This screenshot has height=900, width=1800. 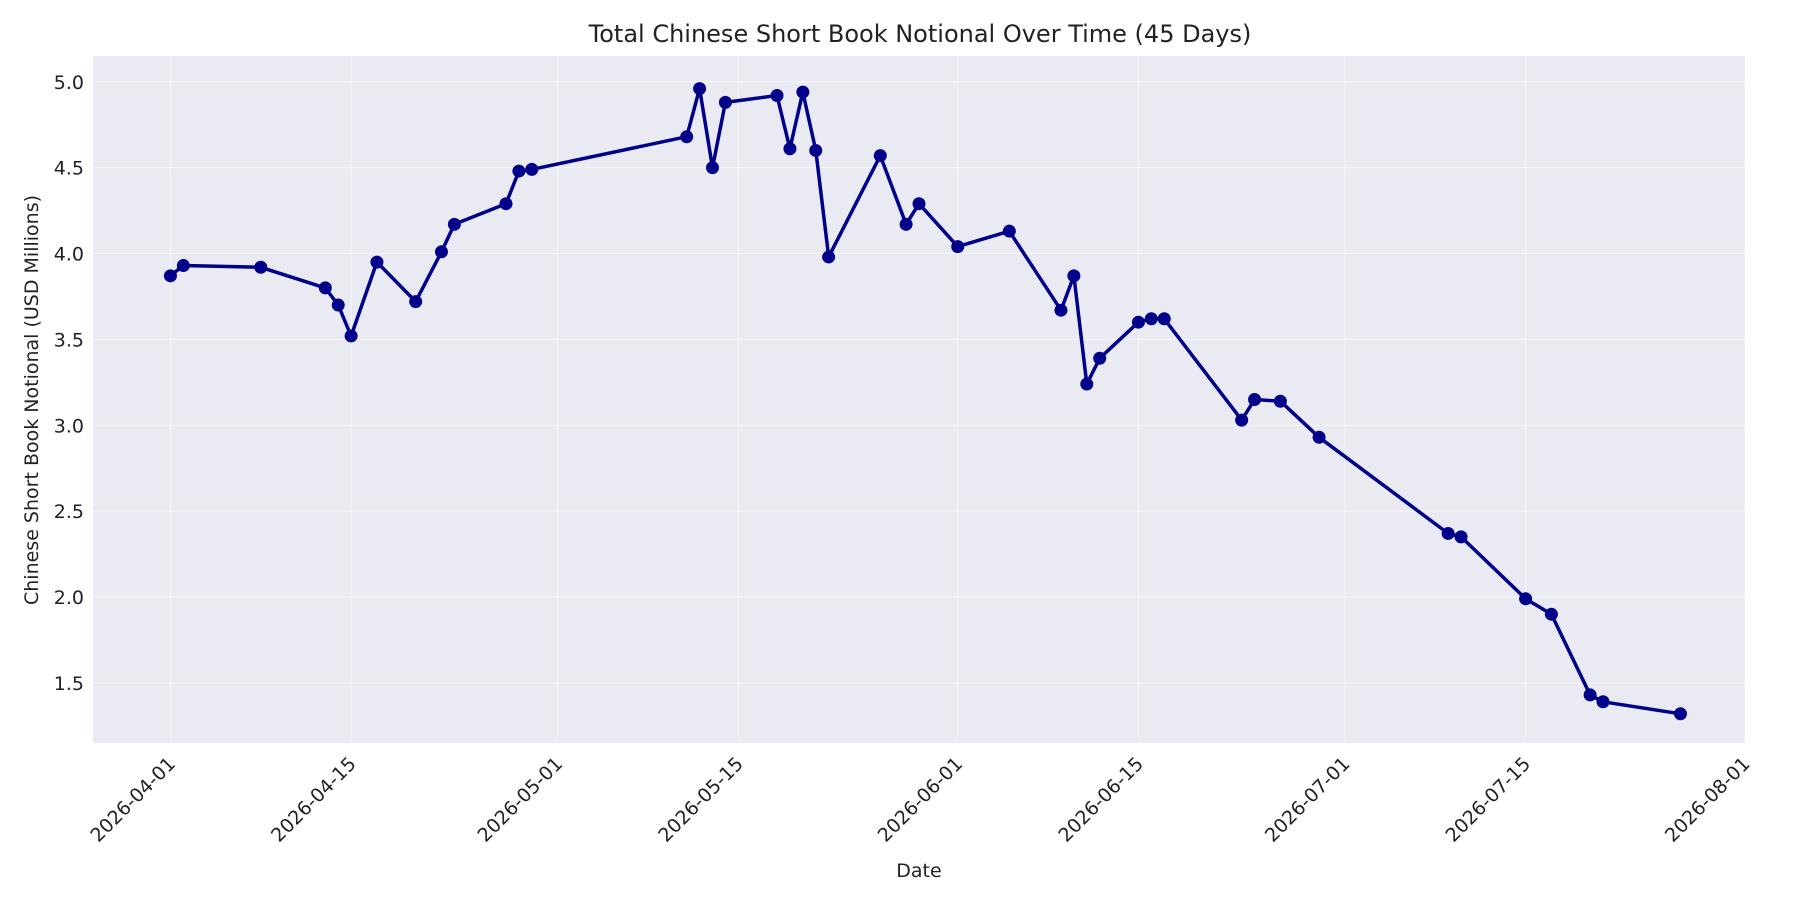 I want to click on x-tick-label: 2026-07-15, so click(x=1488, y=800).